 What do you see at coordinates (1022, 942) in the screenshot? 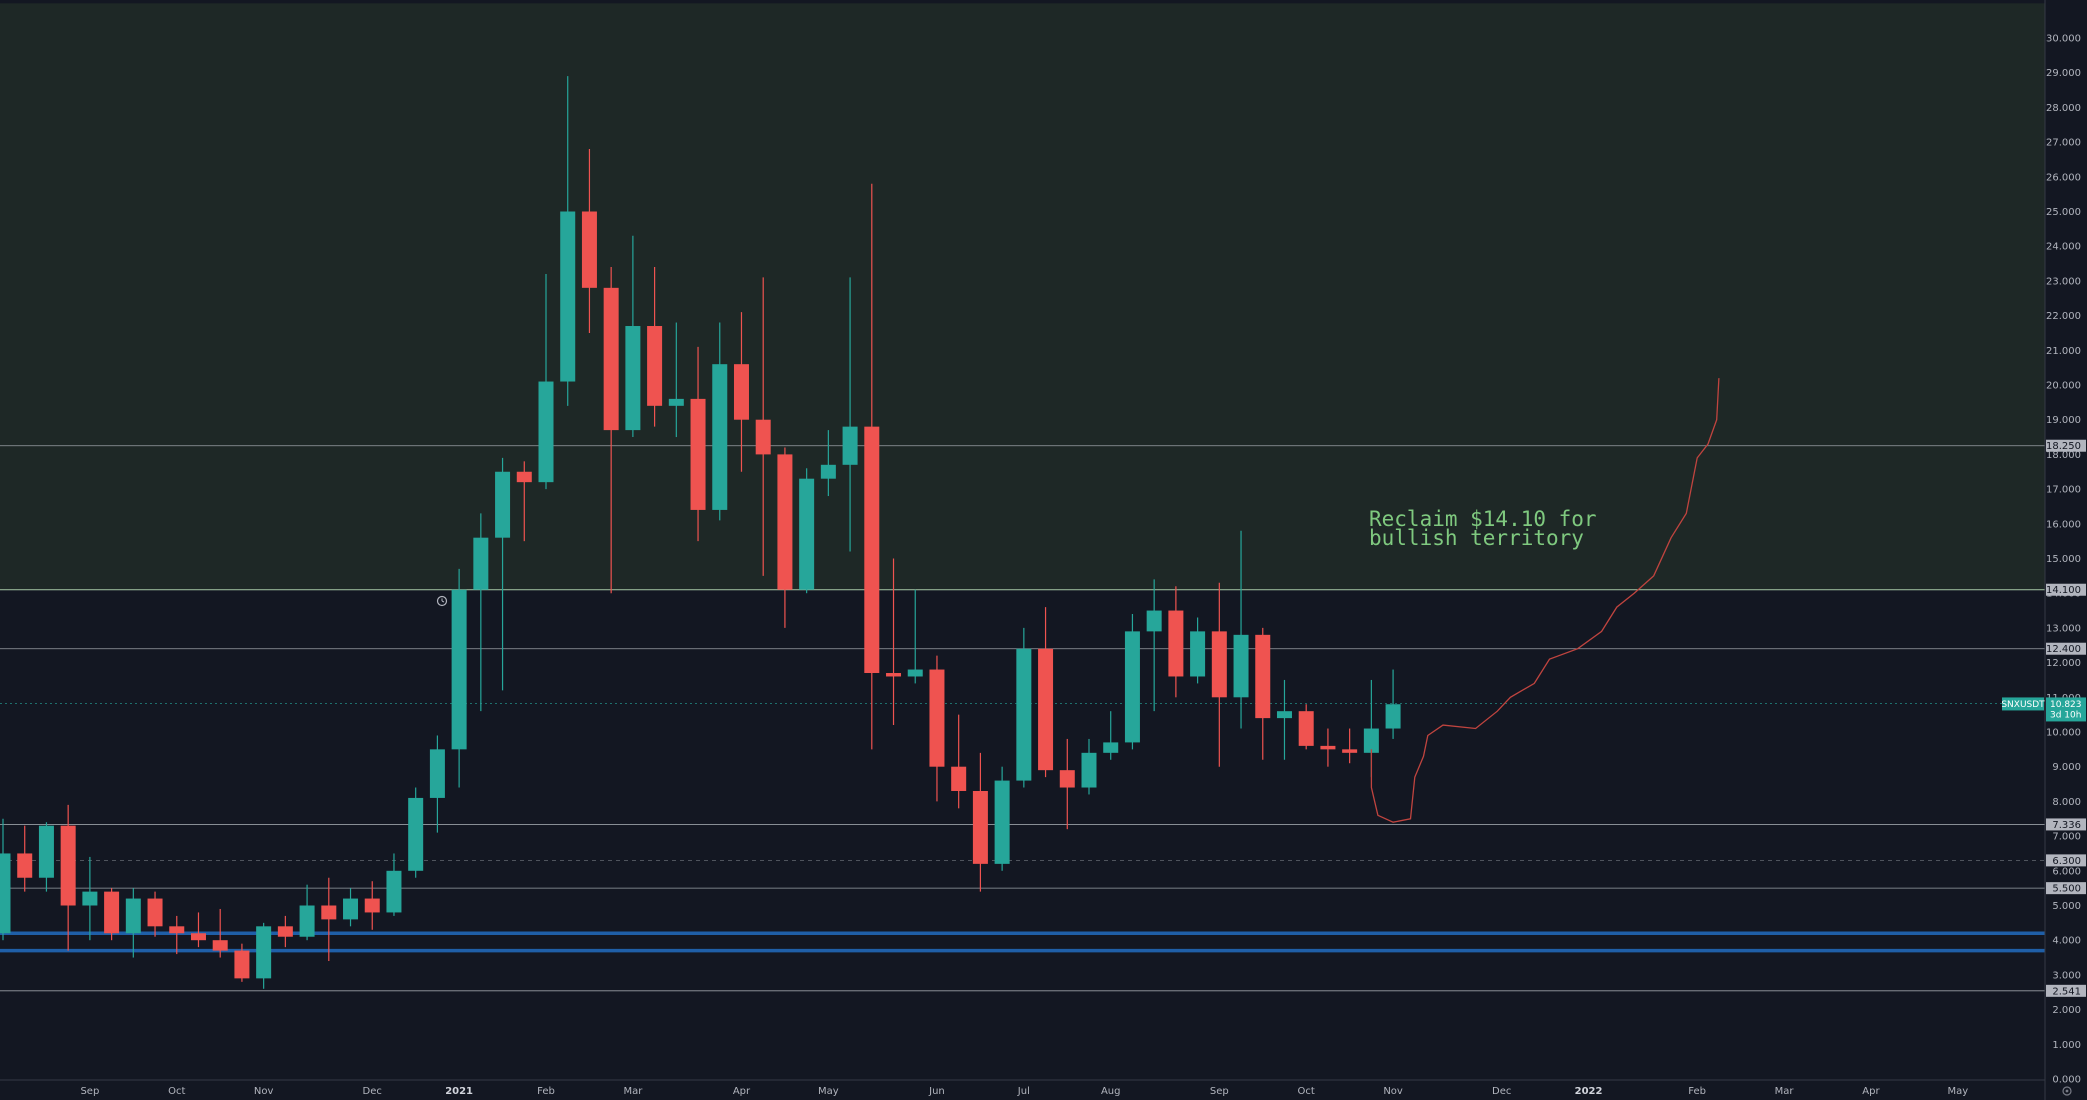
I see `blue-support-lines` at bounding box center [1022, 942].